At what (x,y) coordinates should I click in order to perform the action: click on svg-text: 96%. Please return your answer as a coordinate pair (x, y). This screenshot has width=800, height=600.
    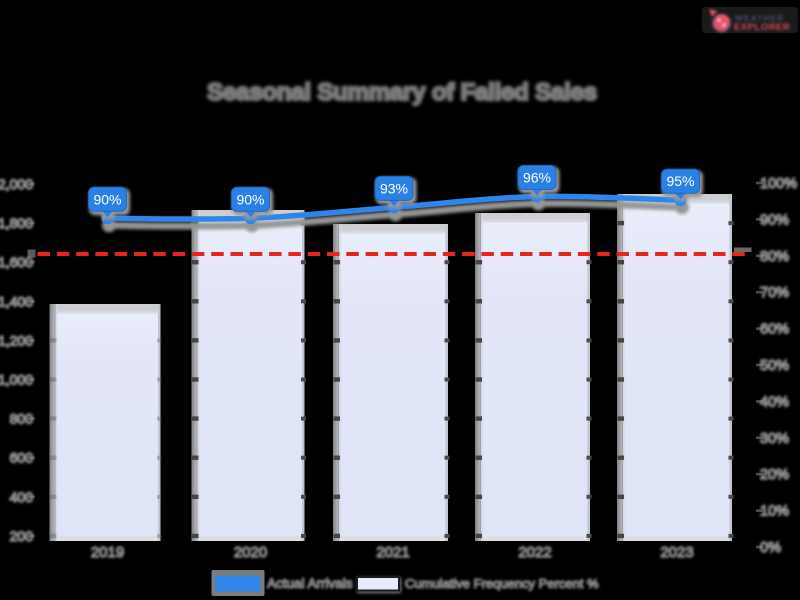
    Looking at the image, I should click on (537, 178).